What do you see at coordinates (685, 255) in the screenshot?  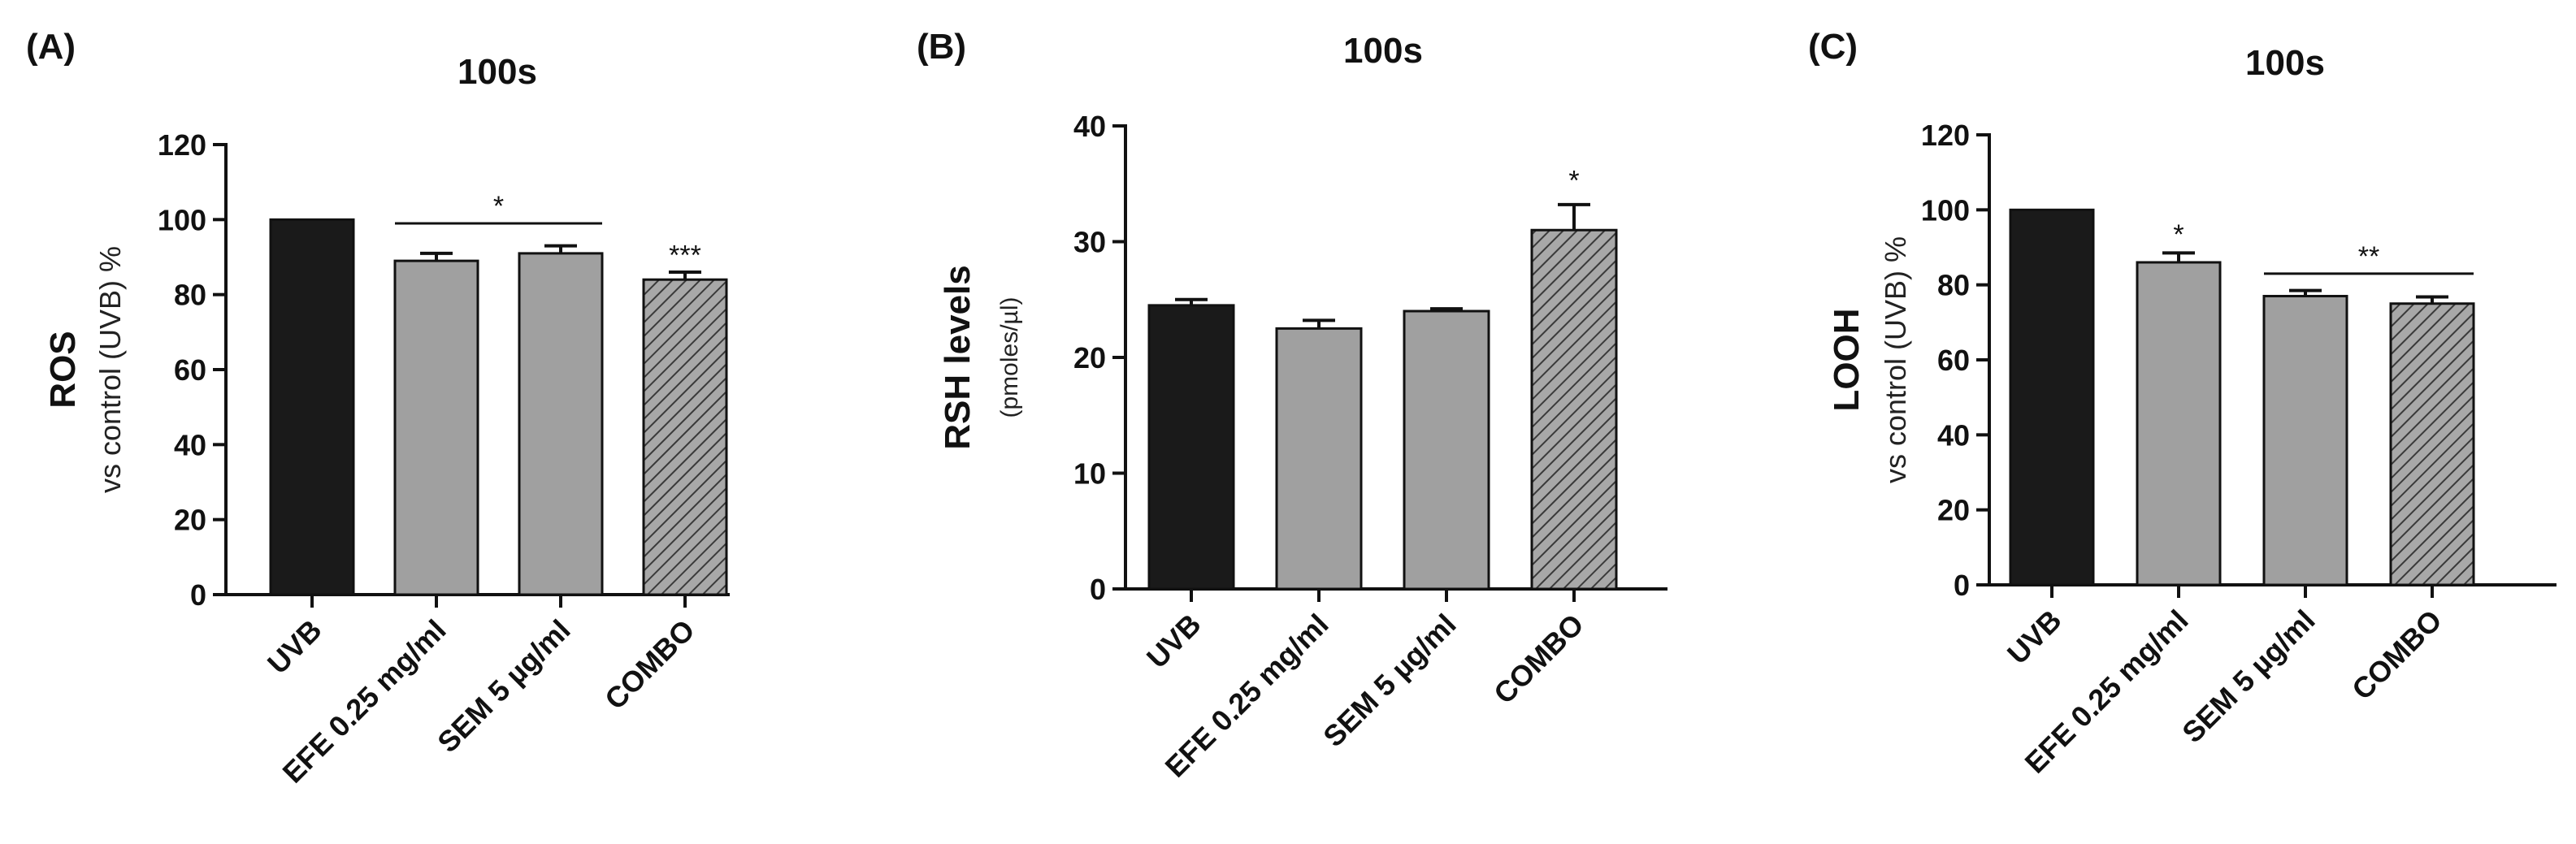 I see `significance-label: ***` at bounding box center [685, 255].